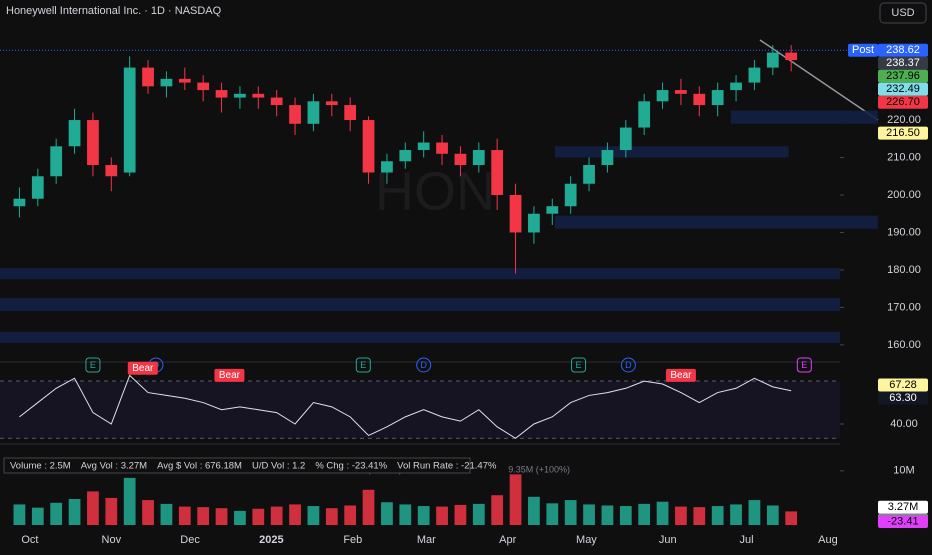 This screenshot has width=932, height=555. I want to click on stats-item: Volume : 2.5M, so click(40, 466).